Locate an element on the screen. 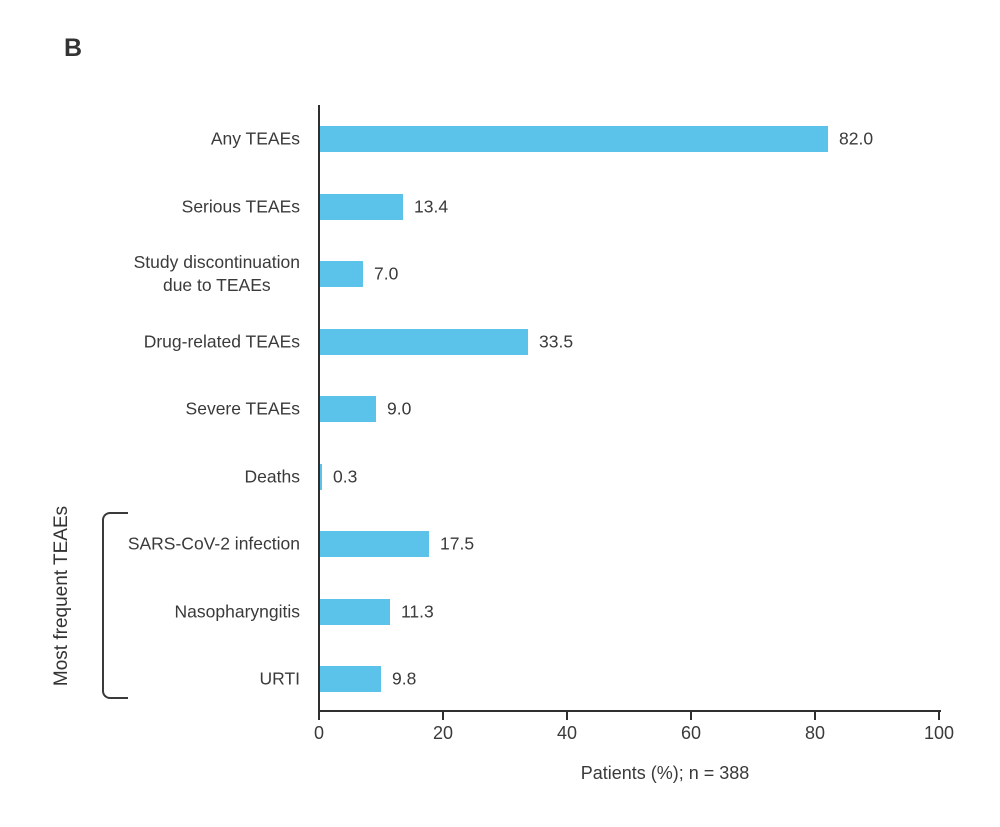  bar-value-label: 17.5 is located at coordinates (457, 543).